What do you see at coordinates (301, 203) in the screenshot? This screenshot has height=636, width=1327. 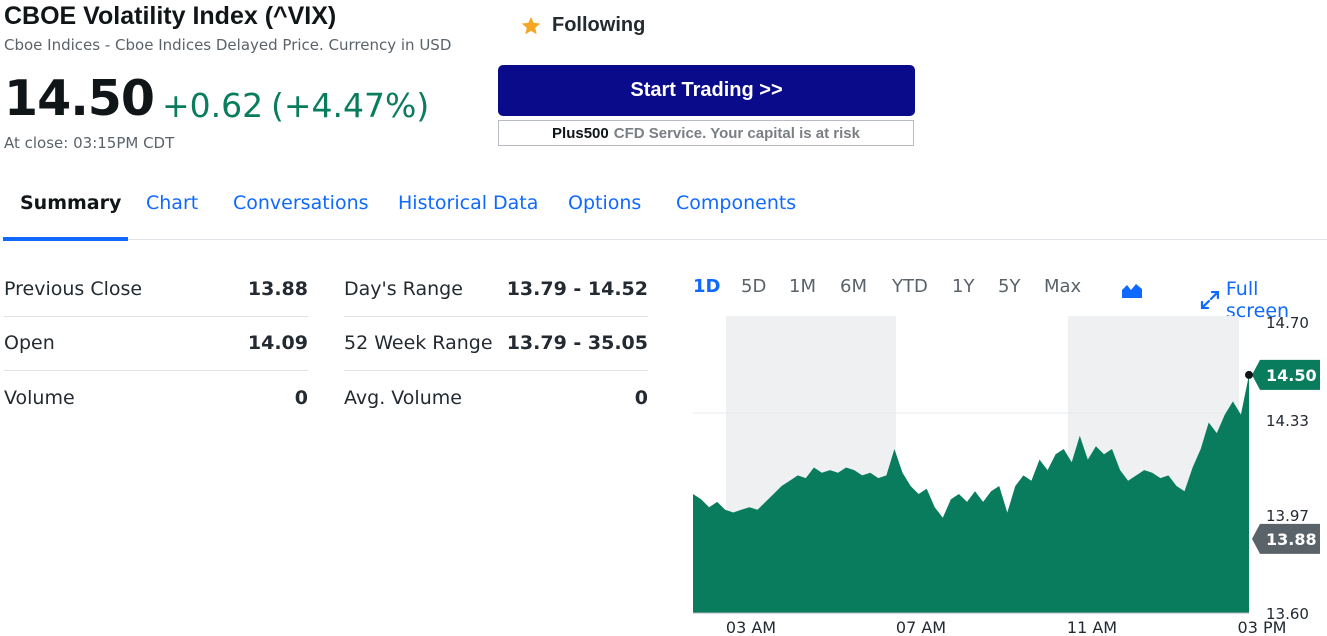 I see `tab-conversations: Conversations` at bounding box center [301, 203].